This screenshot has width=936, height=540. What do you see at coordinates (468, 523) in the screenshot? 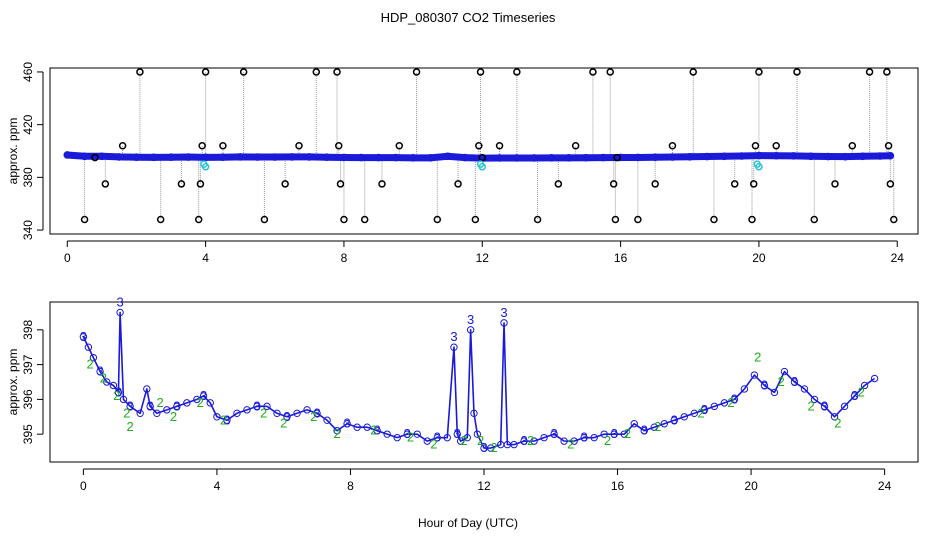
I see `x-axis-label: Hour of Day (UTC)` at bounding box center [468, 523].